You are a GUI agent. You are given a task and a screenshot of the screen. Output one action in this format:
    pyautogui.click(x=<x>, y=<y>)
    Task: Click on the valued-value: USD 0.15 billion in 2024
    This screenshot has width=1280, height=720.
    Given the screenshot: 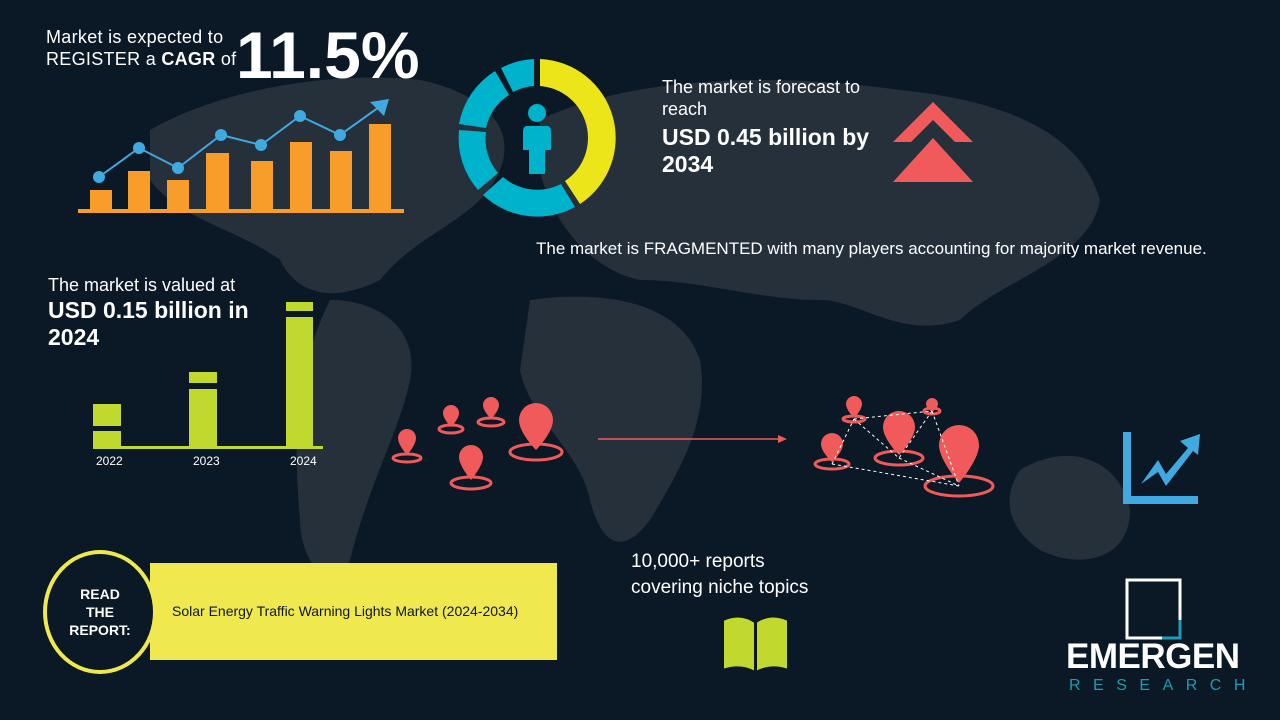 What is the action you would take?
    pyautogui.click(x=148, y=323)
    